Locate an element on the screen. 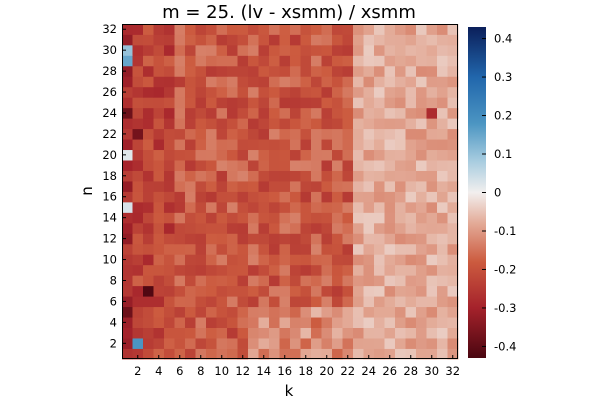 This screenshot has height=400, width=600. y-tick-label: 8 is located at coordinates (113, 280).